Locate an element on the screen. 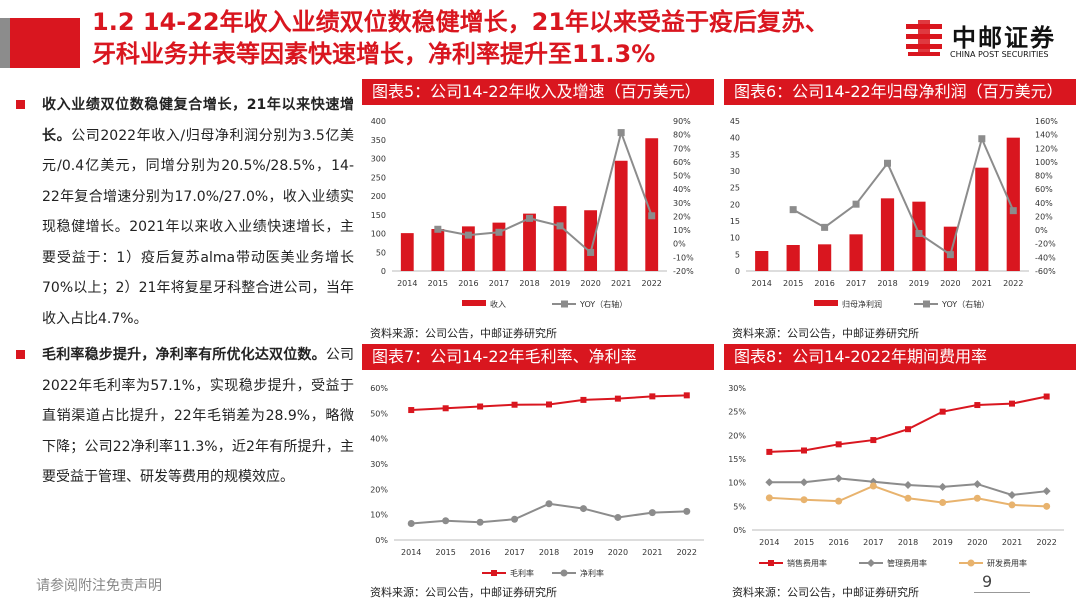  yoy-point-2017 is located at coordinates (499, 232).